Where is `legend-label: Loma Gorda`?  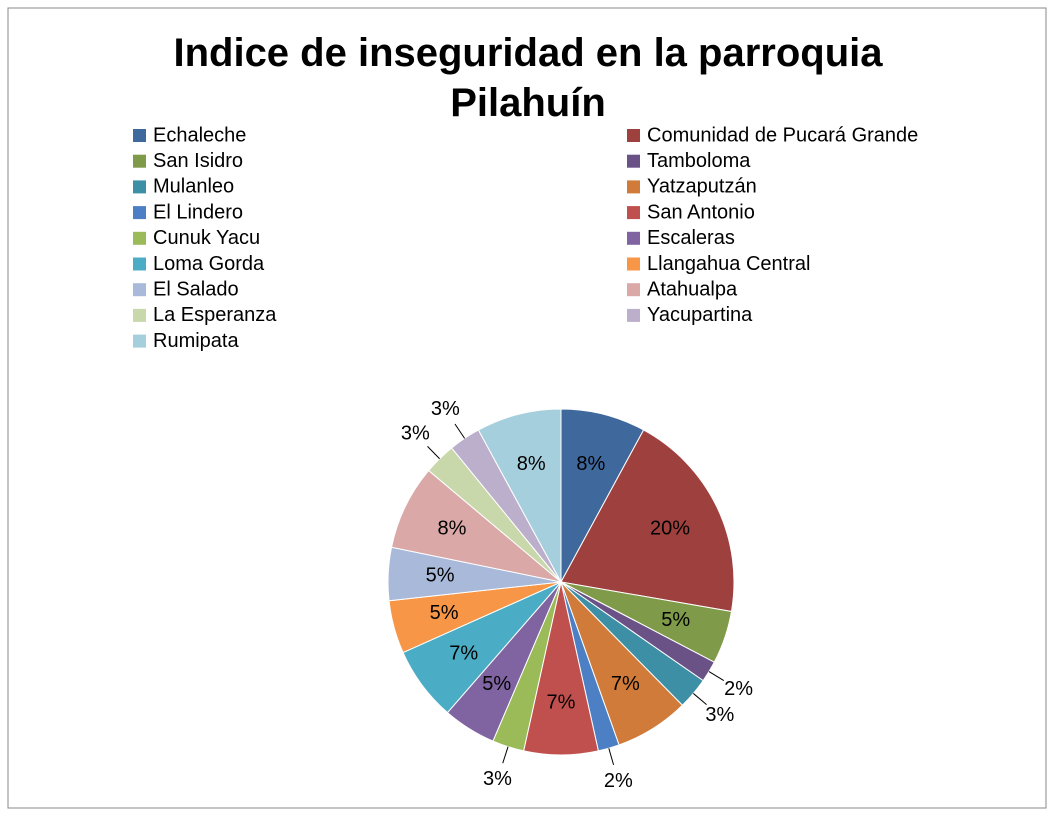
legend-label: Loma Gorda is located at coordinates (209, 264).